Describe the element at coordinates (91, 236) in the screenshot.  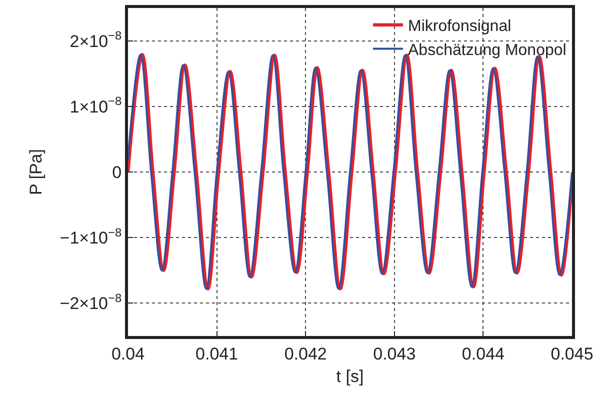
I see `y-tick-label: −1×10$^{−8}$` at that location.